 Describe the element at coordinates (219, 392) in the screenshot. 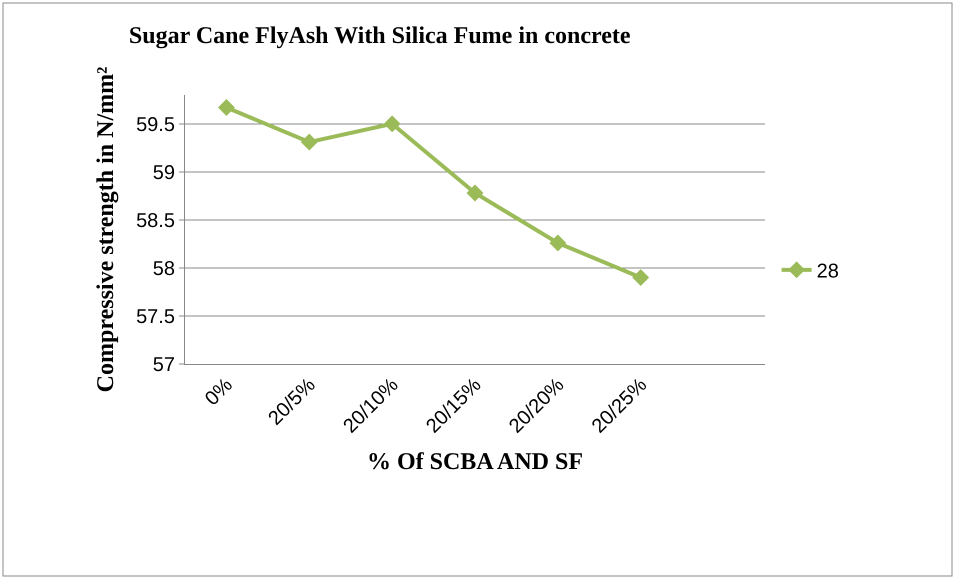

I see `x-tick-label: 0%` at that location.